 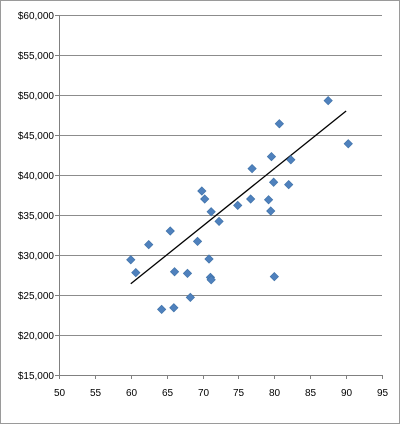 I want to click on x-tick-label: 75, so click(x=239, y=393).